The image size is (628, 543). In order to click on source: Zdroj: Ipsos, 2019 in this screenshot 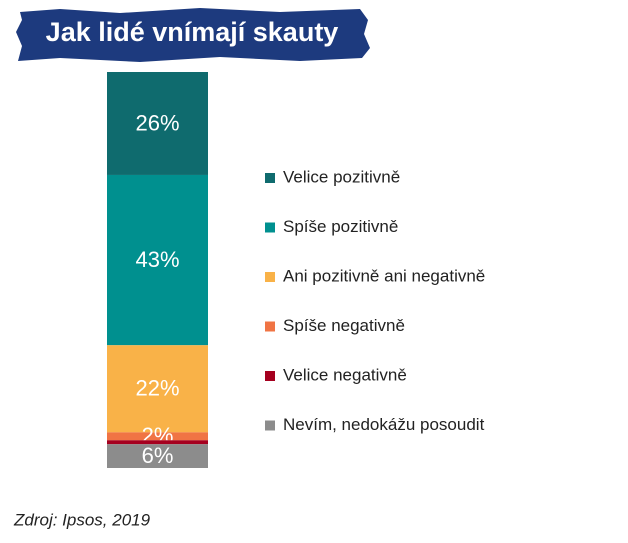, I will do `click(82, 519)`.